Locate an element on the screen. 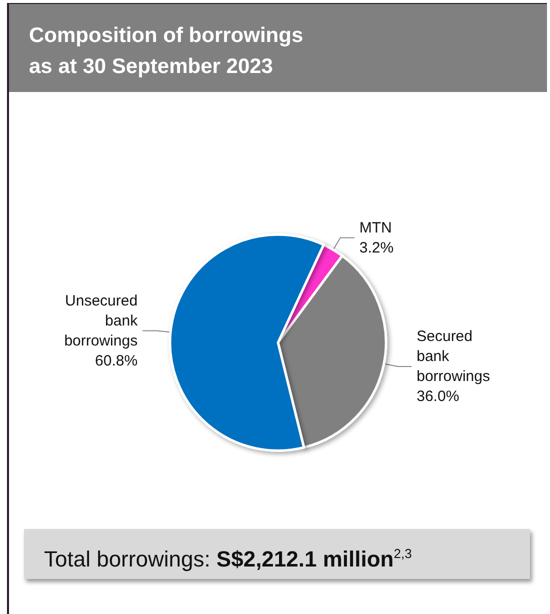  text: Total borrowings: S$2,212.1 million$^{2,3}$ is located at coordinates (277, 554).